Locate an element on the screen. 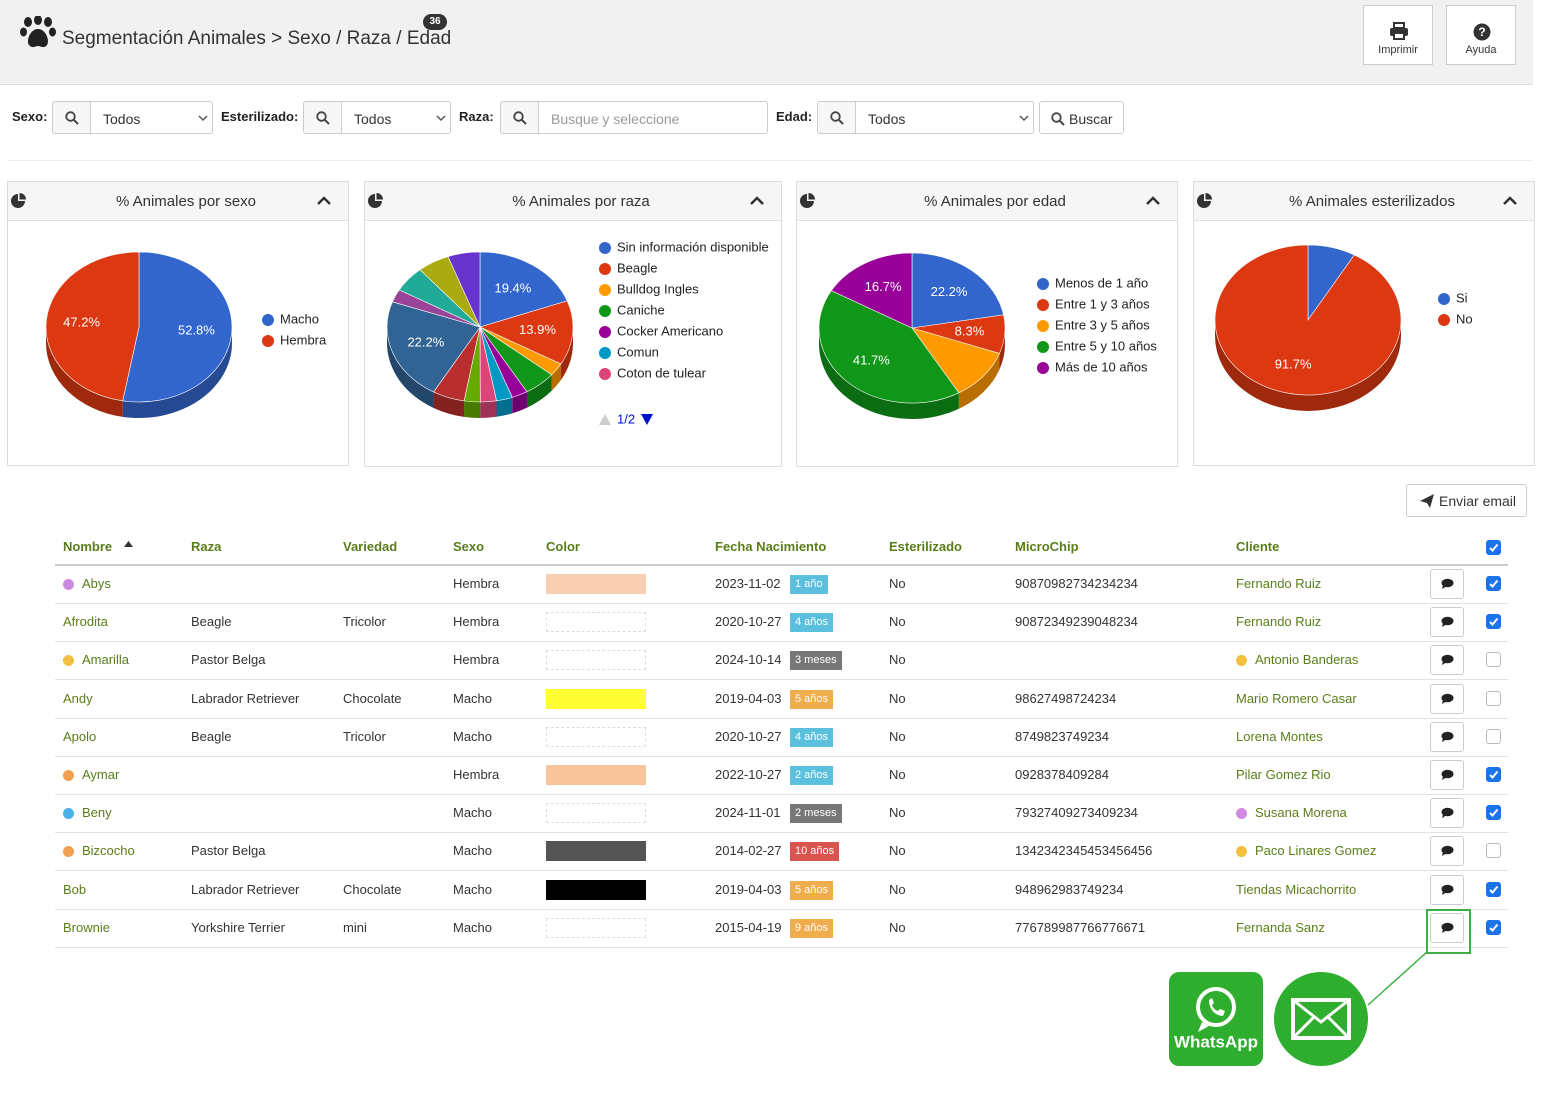  pie-icon is located at coordinates (1204, 200).